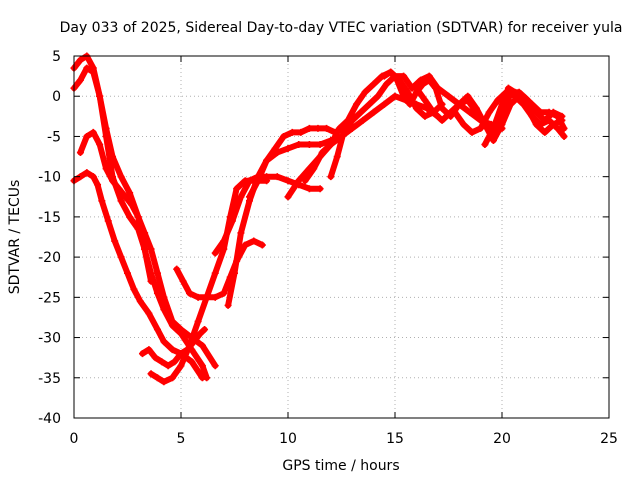 The image size is (640, 480). What do you see at coordinates (609, 439) in the screenshot?
I see `x-tick-label: 25` at bounding box center [609, 439].